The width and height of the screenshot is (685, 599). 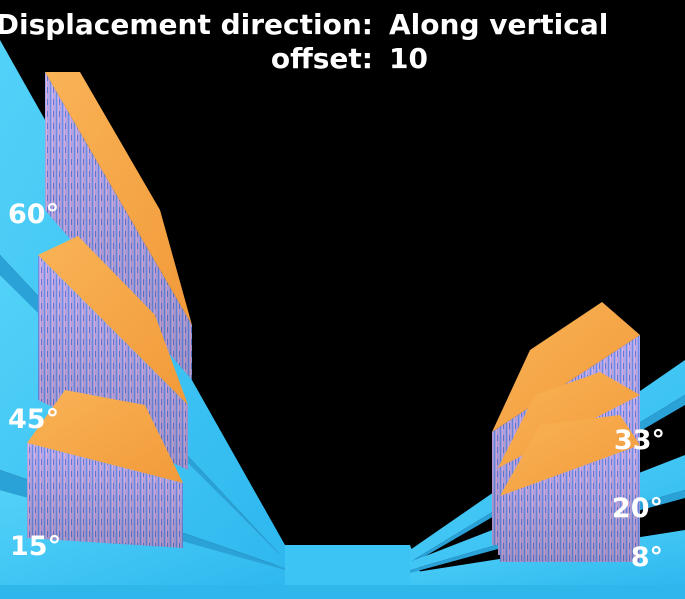 I want to click on header-labels: Displacement direction: offset:, so click(x=186, y=42).